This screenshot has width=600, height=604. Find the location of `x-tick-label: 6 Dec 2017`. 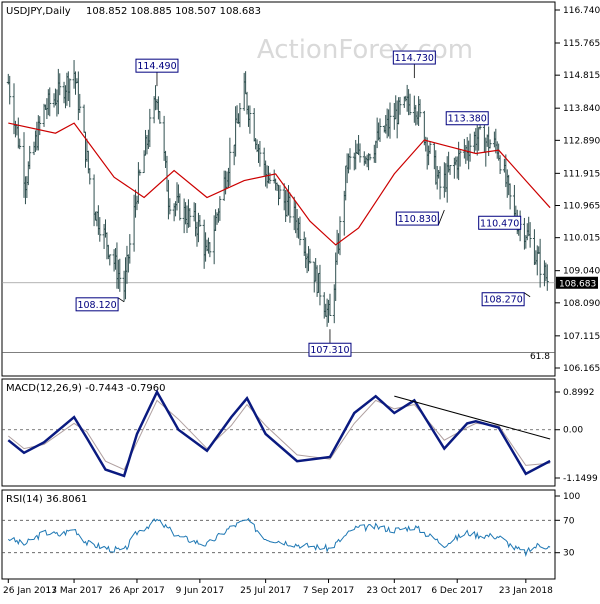

x-tick-label: 6 Dec 2017 is located at coordinates (457, 591).